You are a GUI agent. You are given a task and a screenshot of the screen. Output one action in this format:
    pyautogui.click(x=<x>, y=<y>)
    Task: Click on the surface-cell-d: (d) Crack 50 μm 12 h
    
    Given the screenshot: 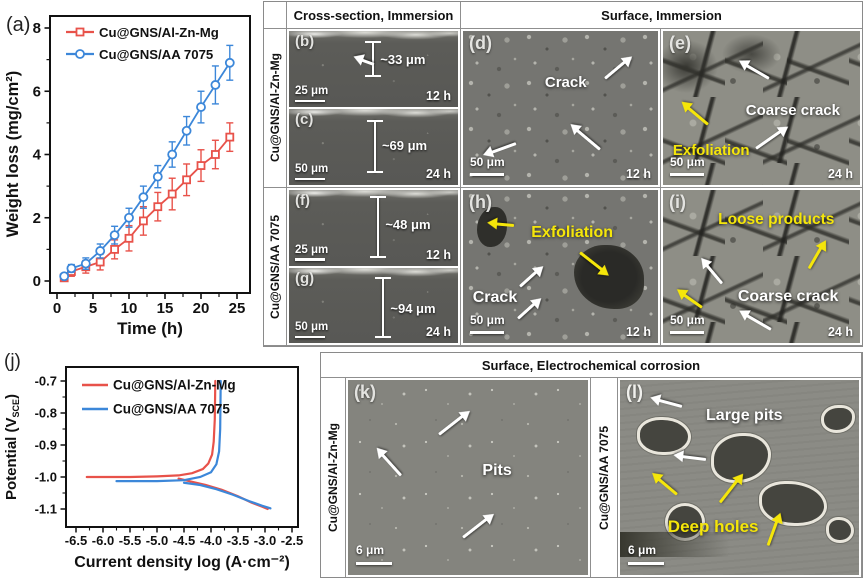 What is the action you would take?
    pyautogui.click(x=560, y=108)
    